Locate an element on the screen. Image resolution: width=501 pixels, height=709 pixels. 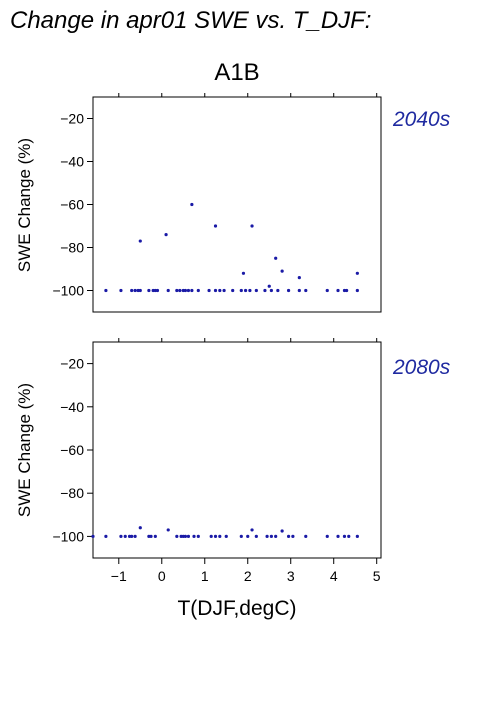
period-label-2080s: 2080s is located at coordinates (421, 367).